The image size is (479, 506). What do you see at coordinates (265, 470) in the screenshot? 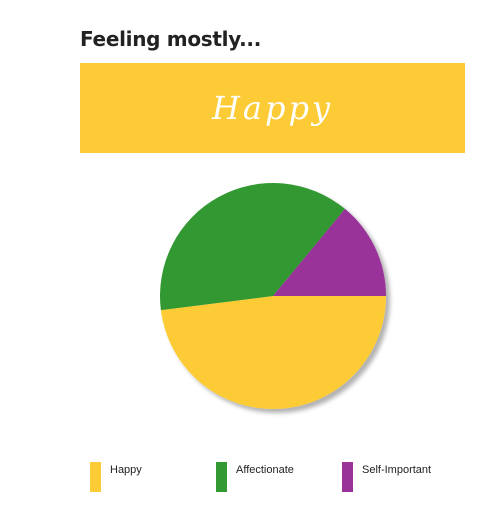
I see `legend-label-affectionate: Affectionate` at bounding box center [265, 470].